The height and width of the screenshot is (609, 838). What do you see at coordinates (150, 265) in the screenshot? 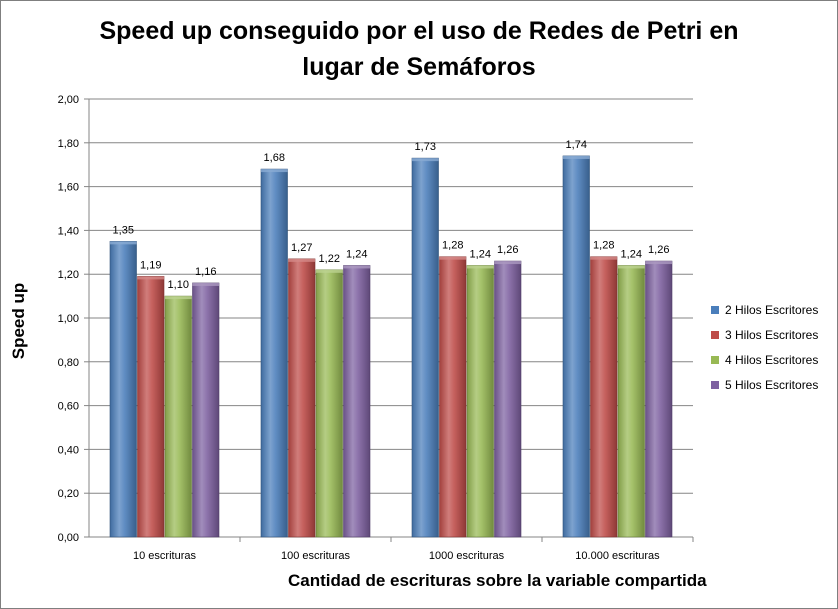
I see `data-label: 1,19` at bounding box center [150, 265].